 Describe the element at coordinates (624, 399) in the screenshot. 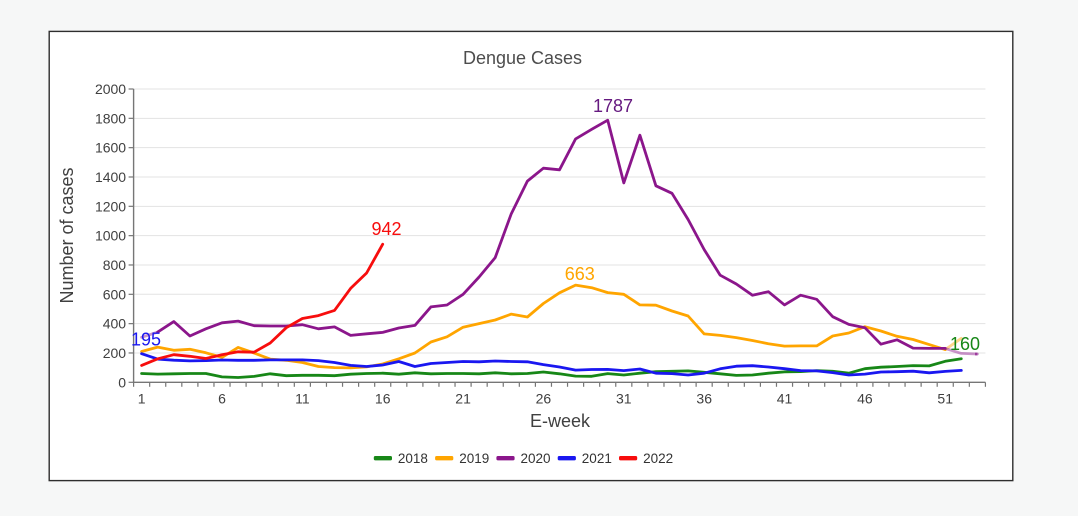

I see `svg-text: 31` at that location.